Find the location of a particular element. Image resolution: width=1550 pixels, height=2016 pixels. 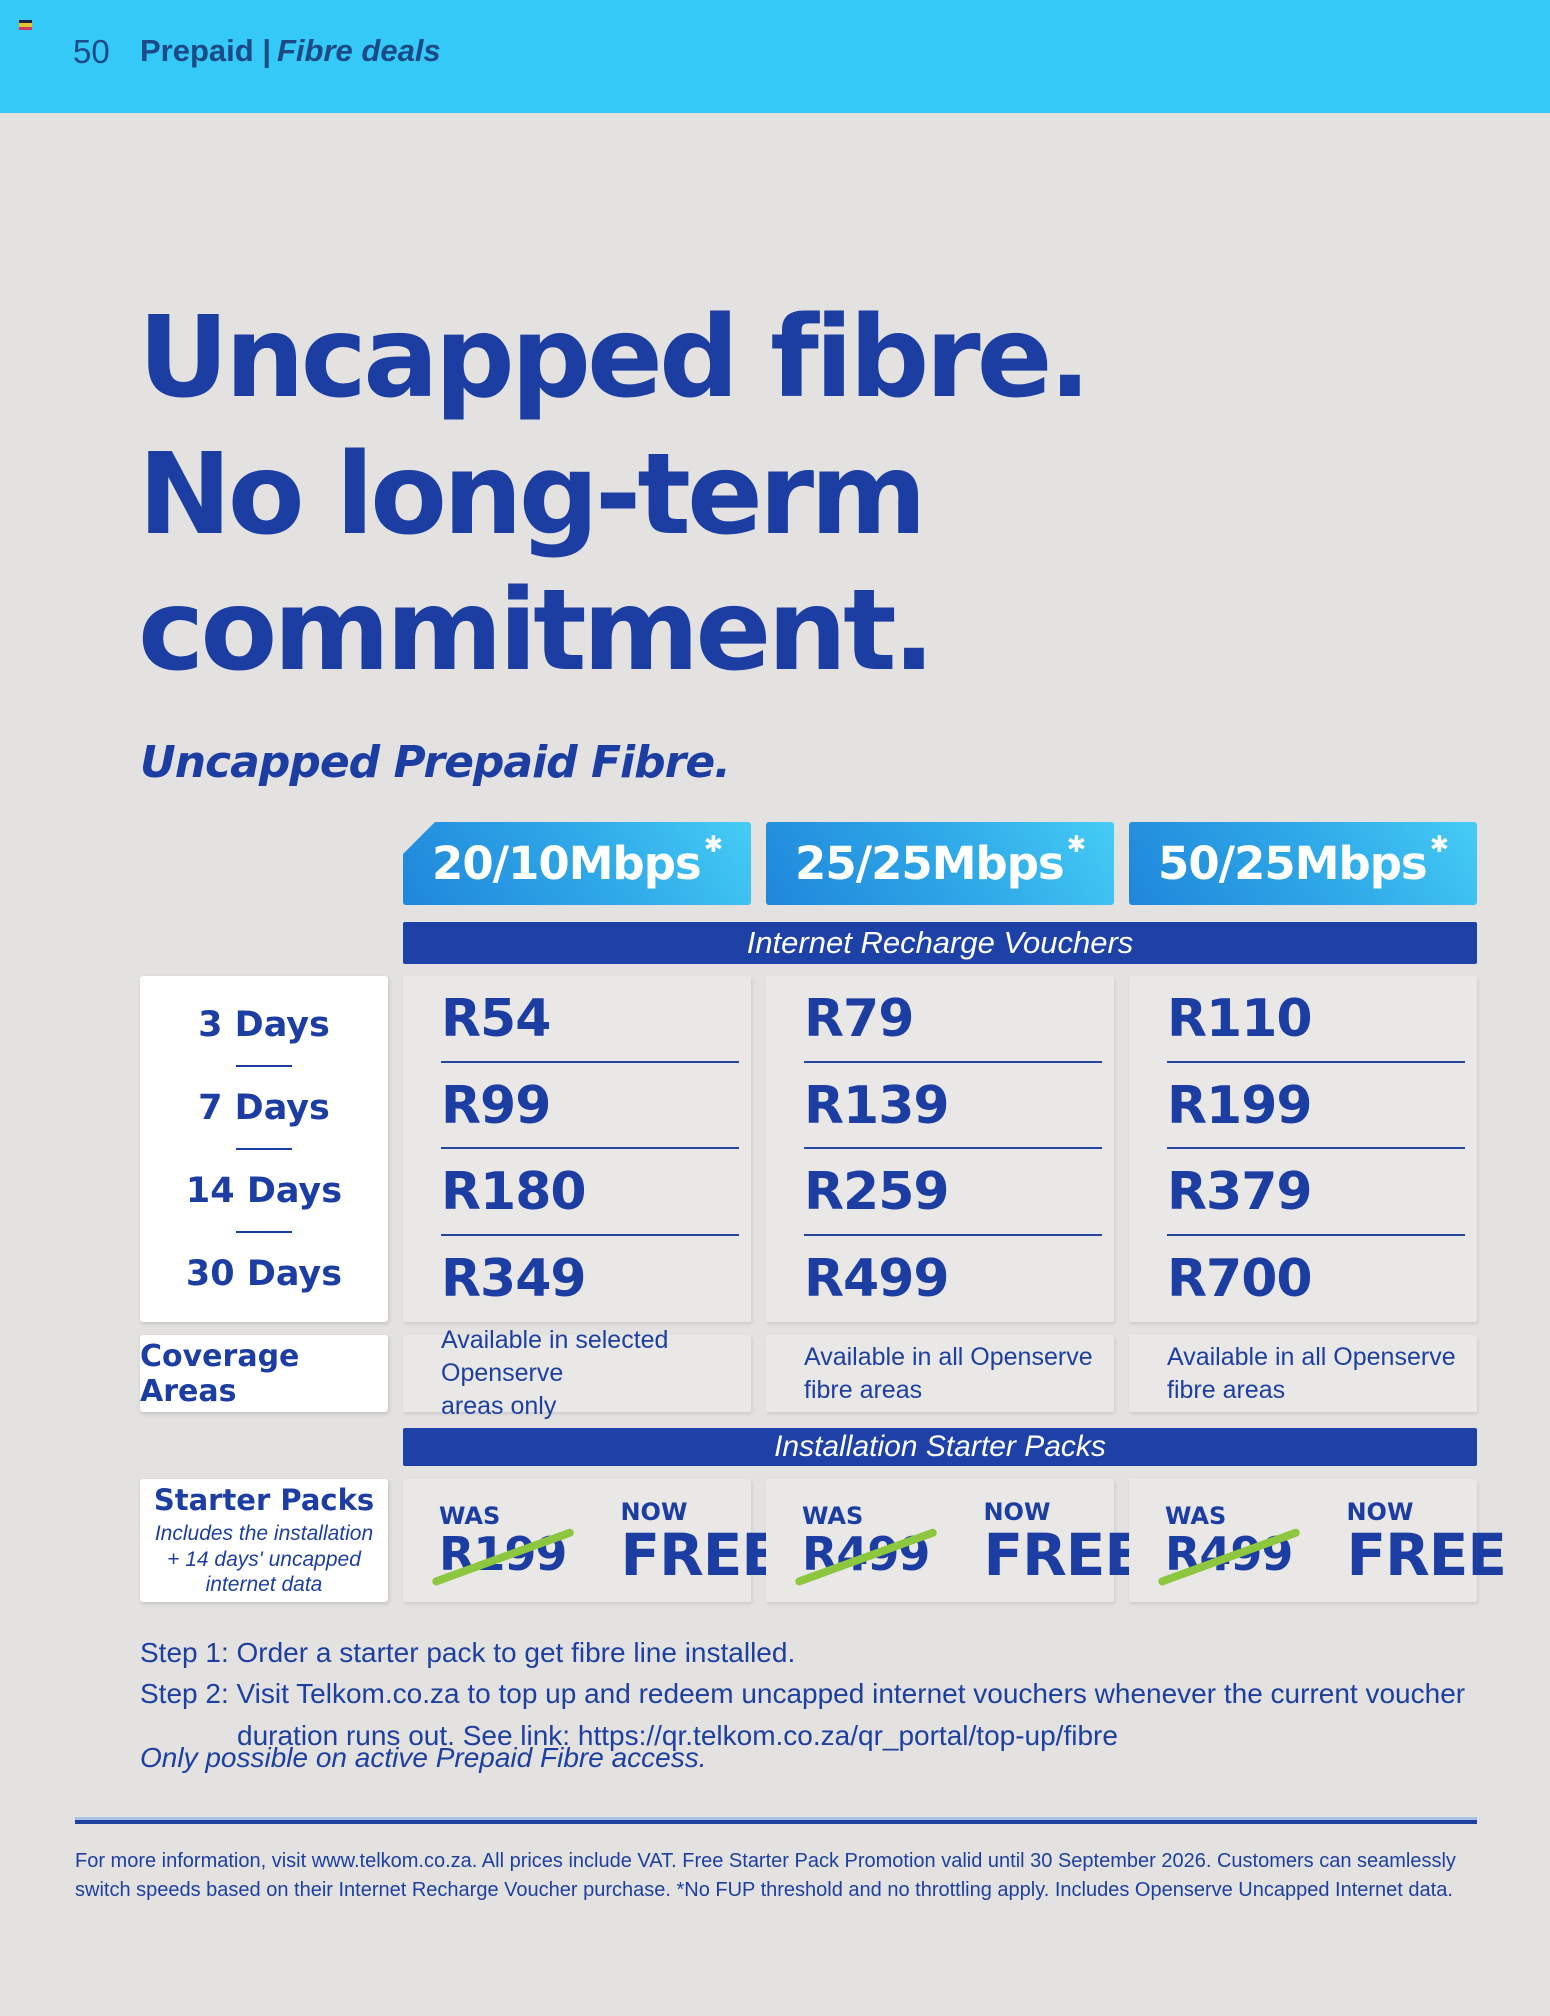

speed-tile-25-25: 25/25Mbps ✱ is located at coordinates (940, 863).